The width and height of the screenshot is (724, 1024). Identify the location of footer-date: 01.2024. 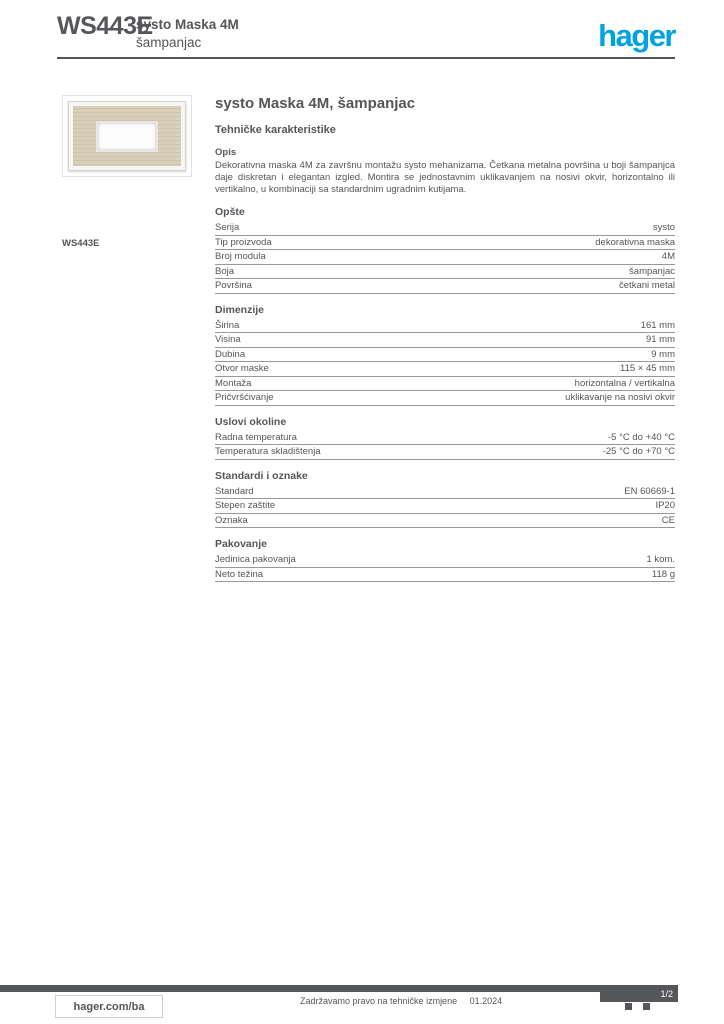
(486, 1001).